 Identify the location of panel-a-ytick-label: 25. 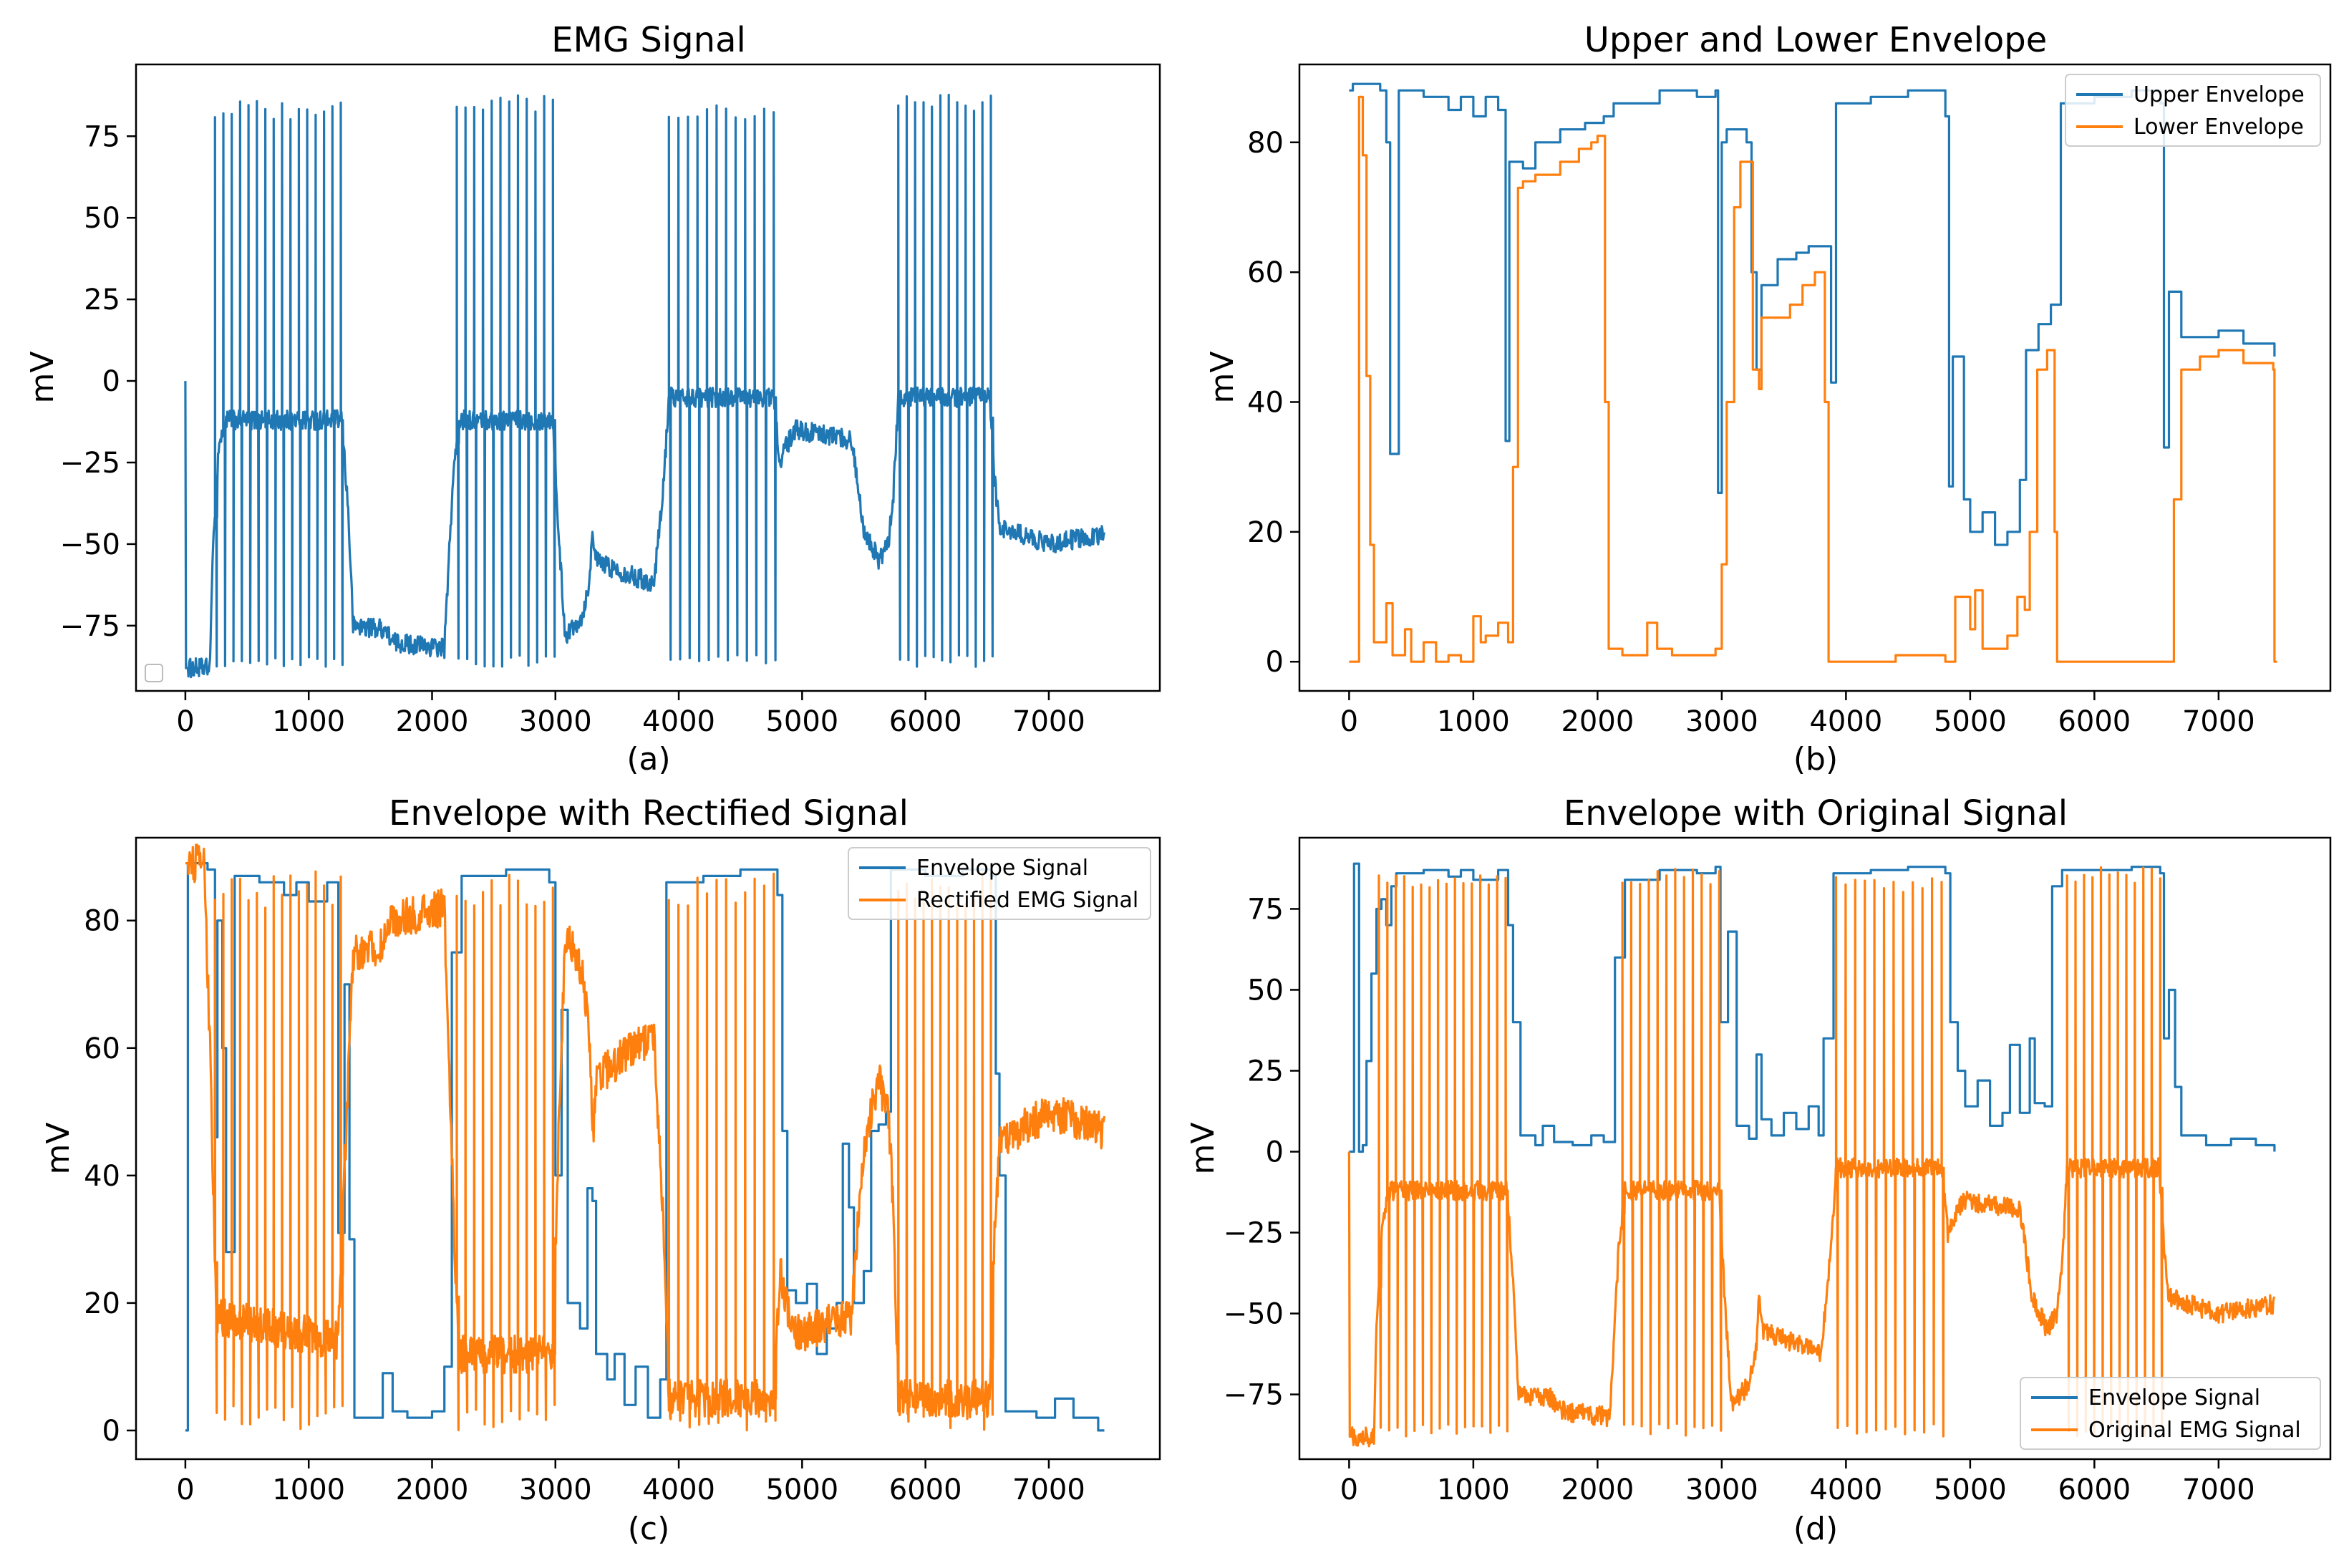
(102, 300).